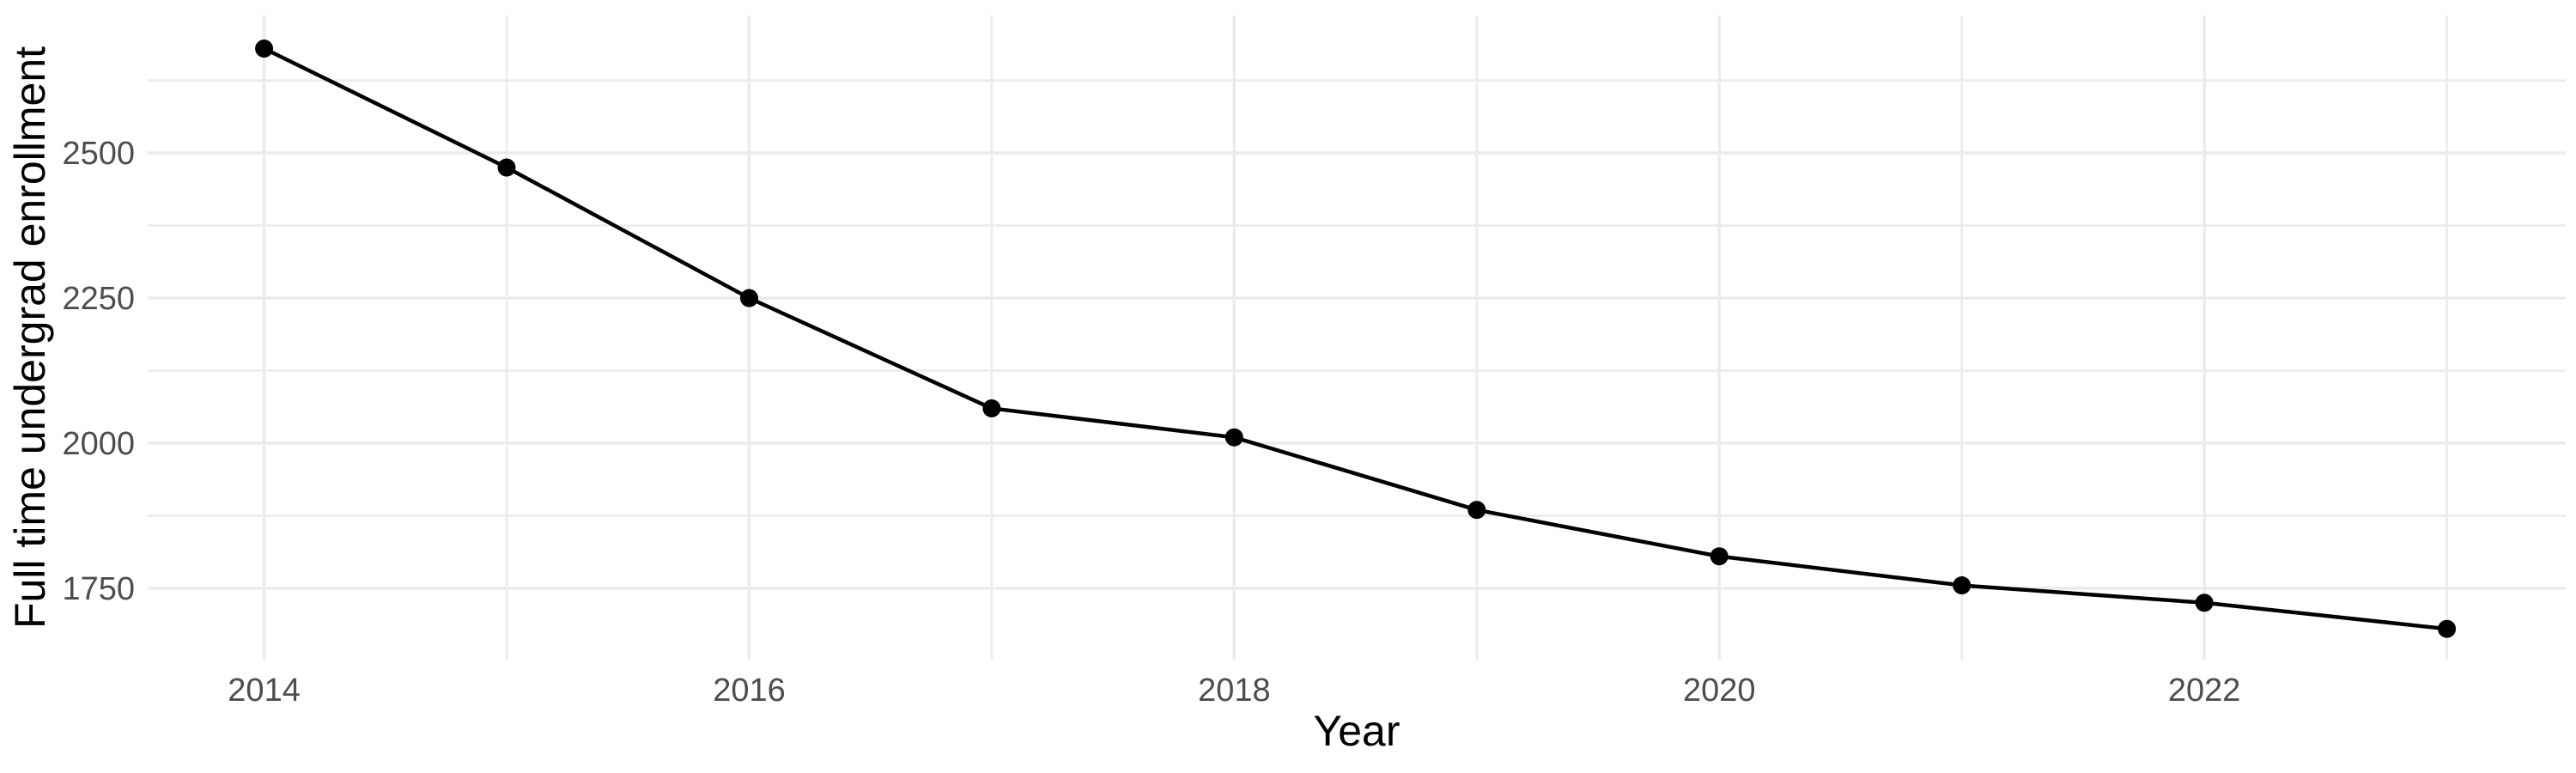 Image resolution: width=2576 pixels, height=773 pixels. I want to click on y-tick-label: 2250, so click(98, 299).